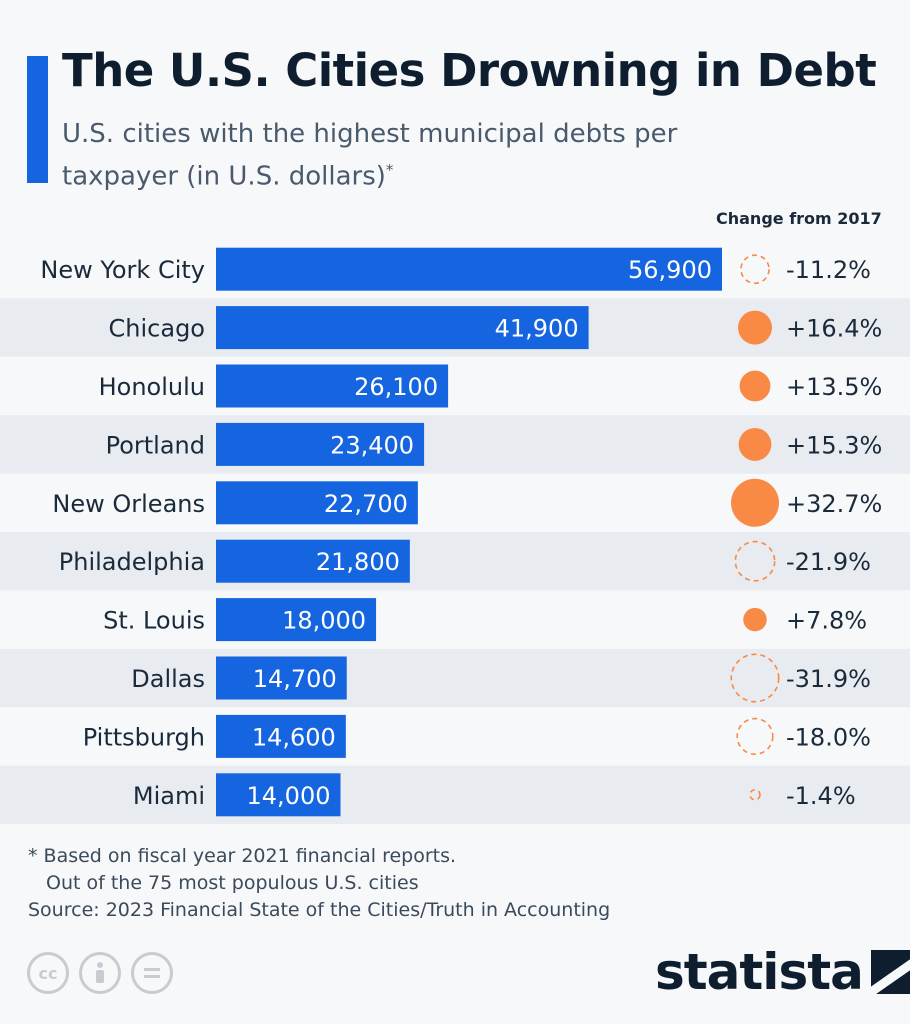 This screenshot has width=910, height=1024. What do you see at coordinates (799, 218) in the screenshot?
I see `change-column-header: Change from 2017` at bounding box center [799, 218].